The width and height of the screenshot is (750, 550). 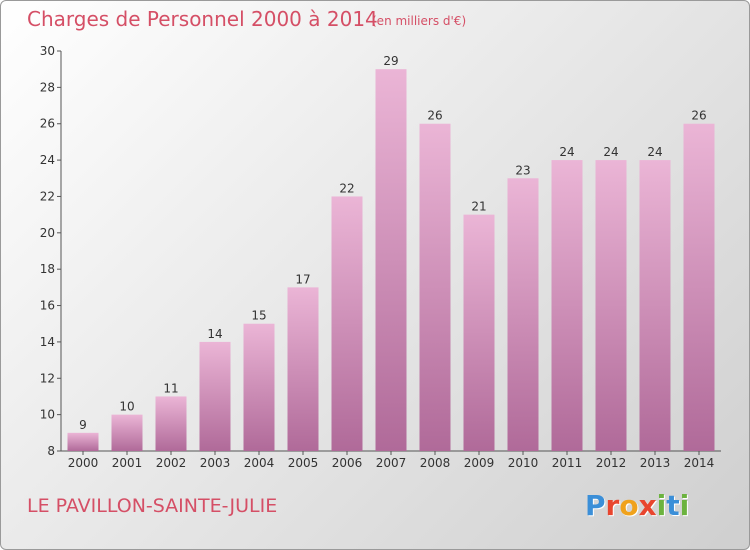 What do you see at coordinates (654, 152) in the screenshot?
I see `value-label-2013: 24` at bounding box center [654, 152].